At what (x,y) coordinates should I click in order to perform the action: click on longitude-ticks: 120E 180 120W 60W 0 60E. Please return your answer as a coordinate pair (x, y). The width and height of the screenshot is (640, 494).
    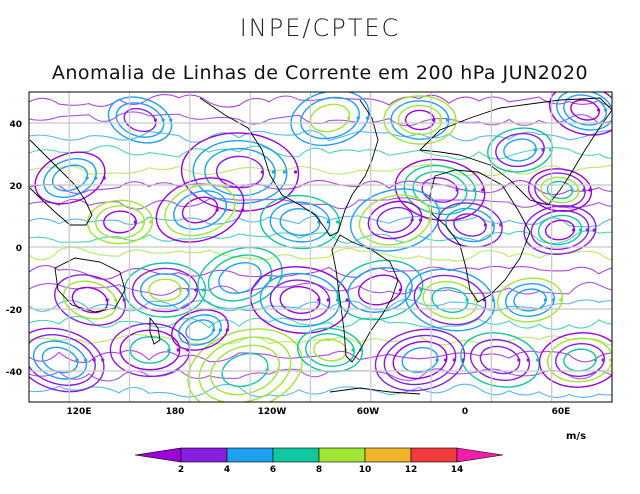
    Looking at the image, I should click on (319, 412).